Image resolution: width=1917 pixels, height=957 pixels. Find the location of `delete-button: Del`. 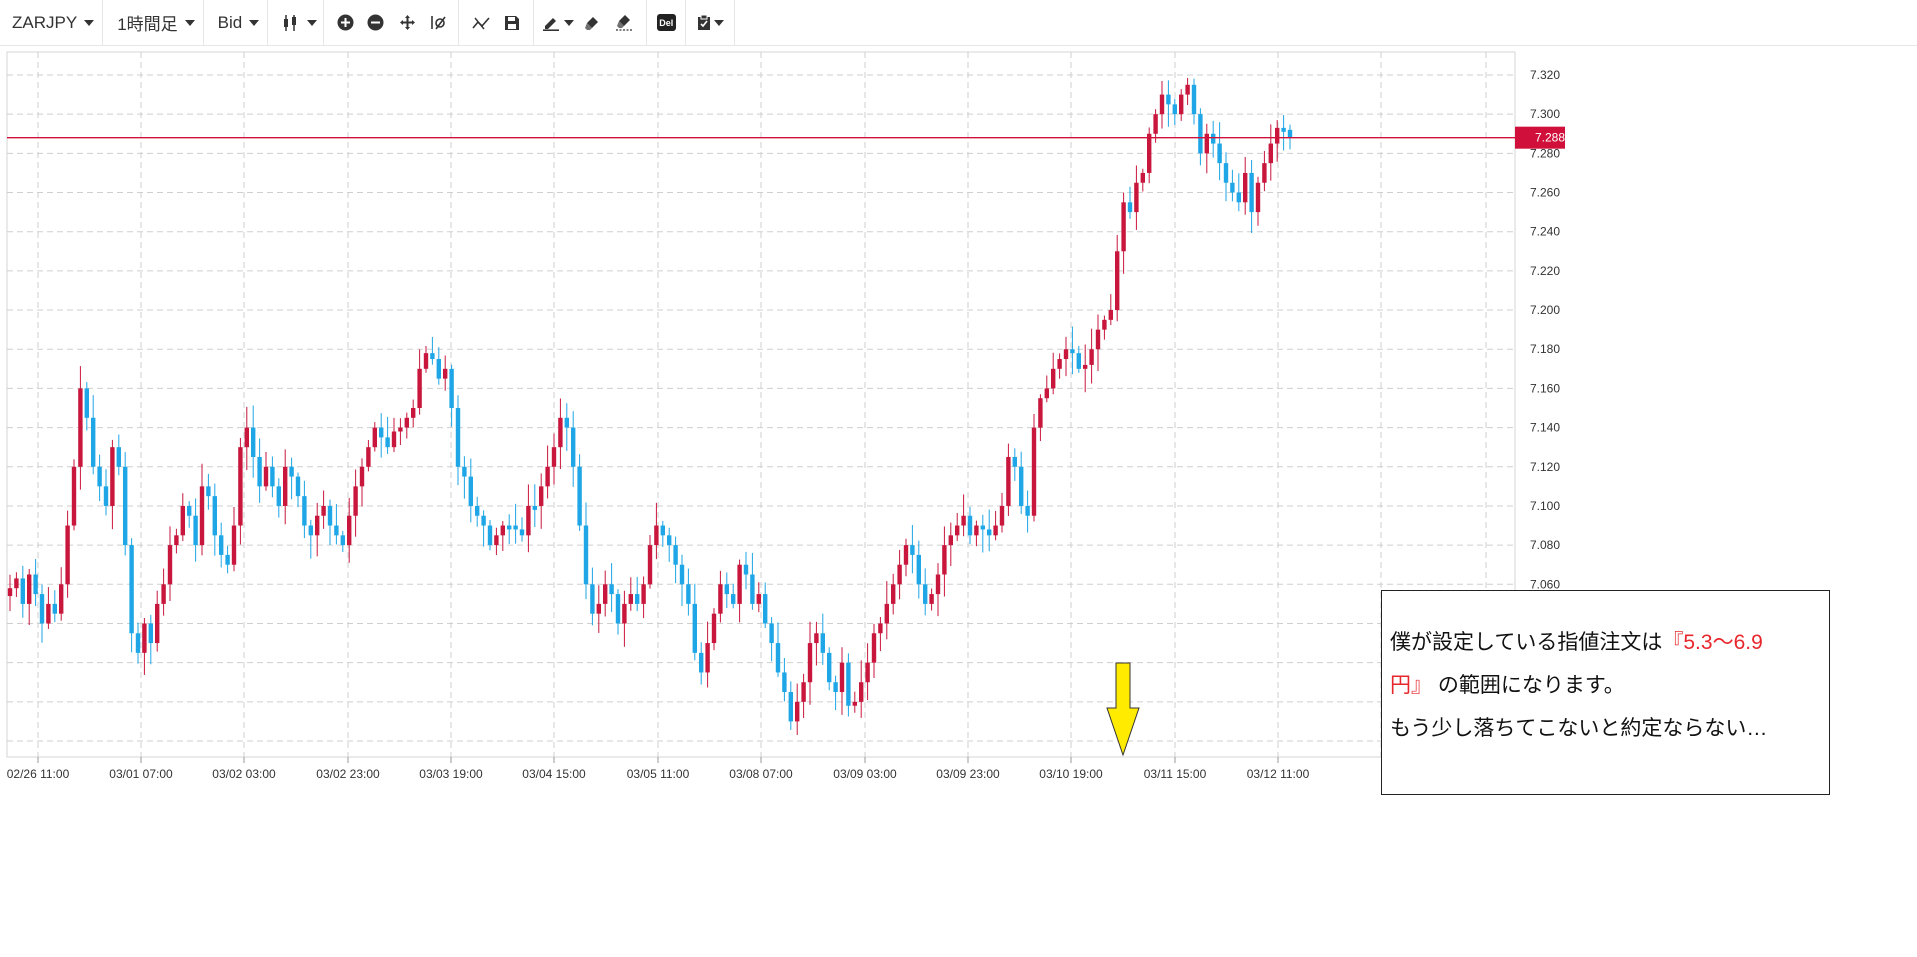

delete-button: Del is located at coordinates (666, 23).